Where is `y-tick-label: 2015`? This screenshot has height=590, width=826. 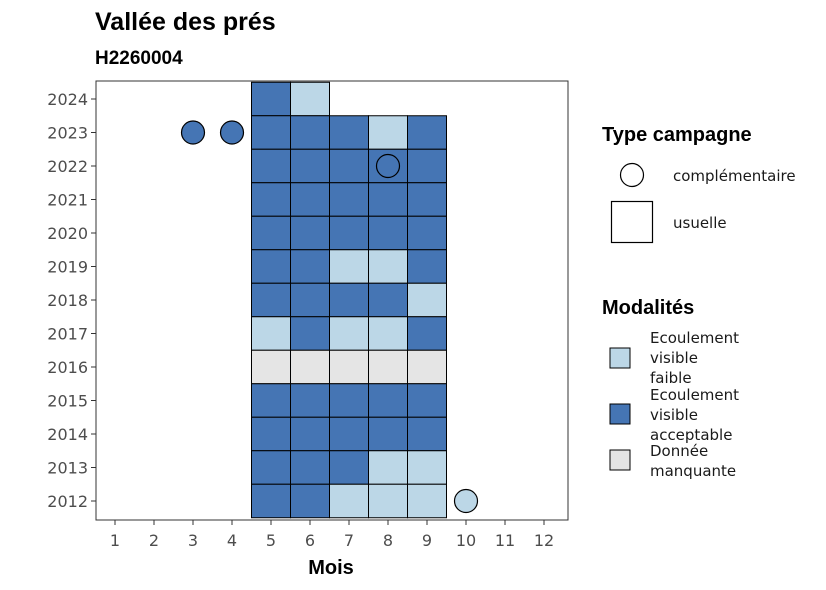
y-tick-label: 2015 is located at coordinates (67, 401).